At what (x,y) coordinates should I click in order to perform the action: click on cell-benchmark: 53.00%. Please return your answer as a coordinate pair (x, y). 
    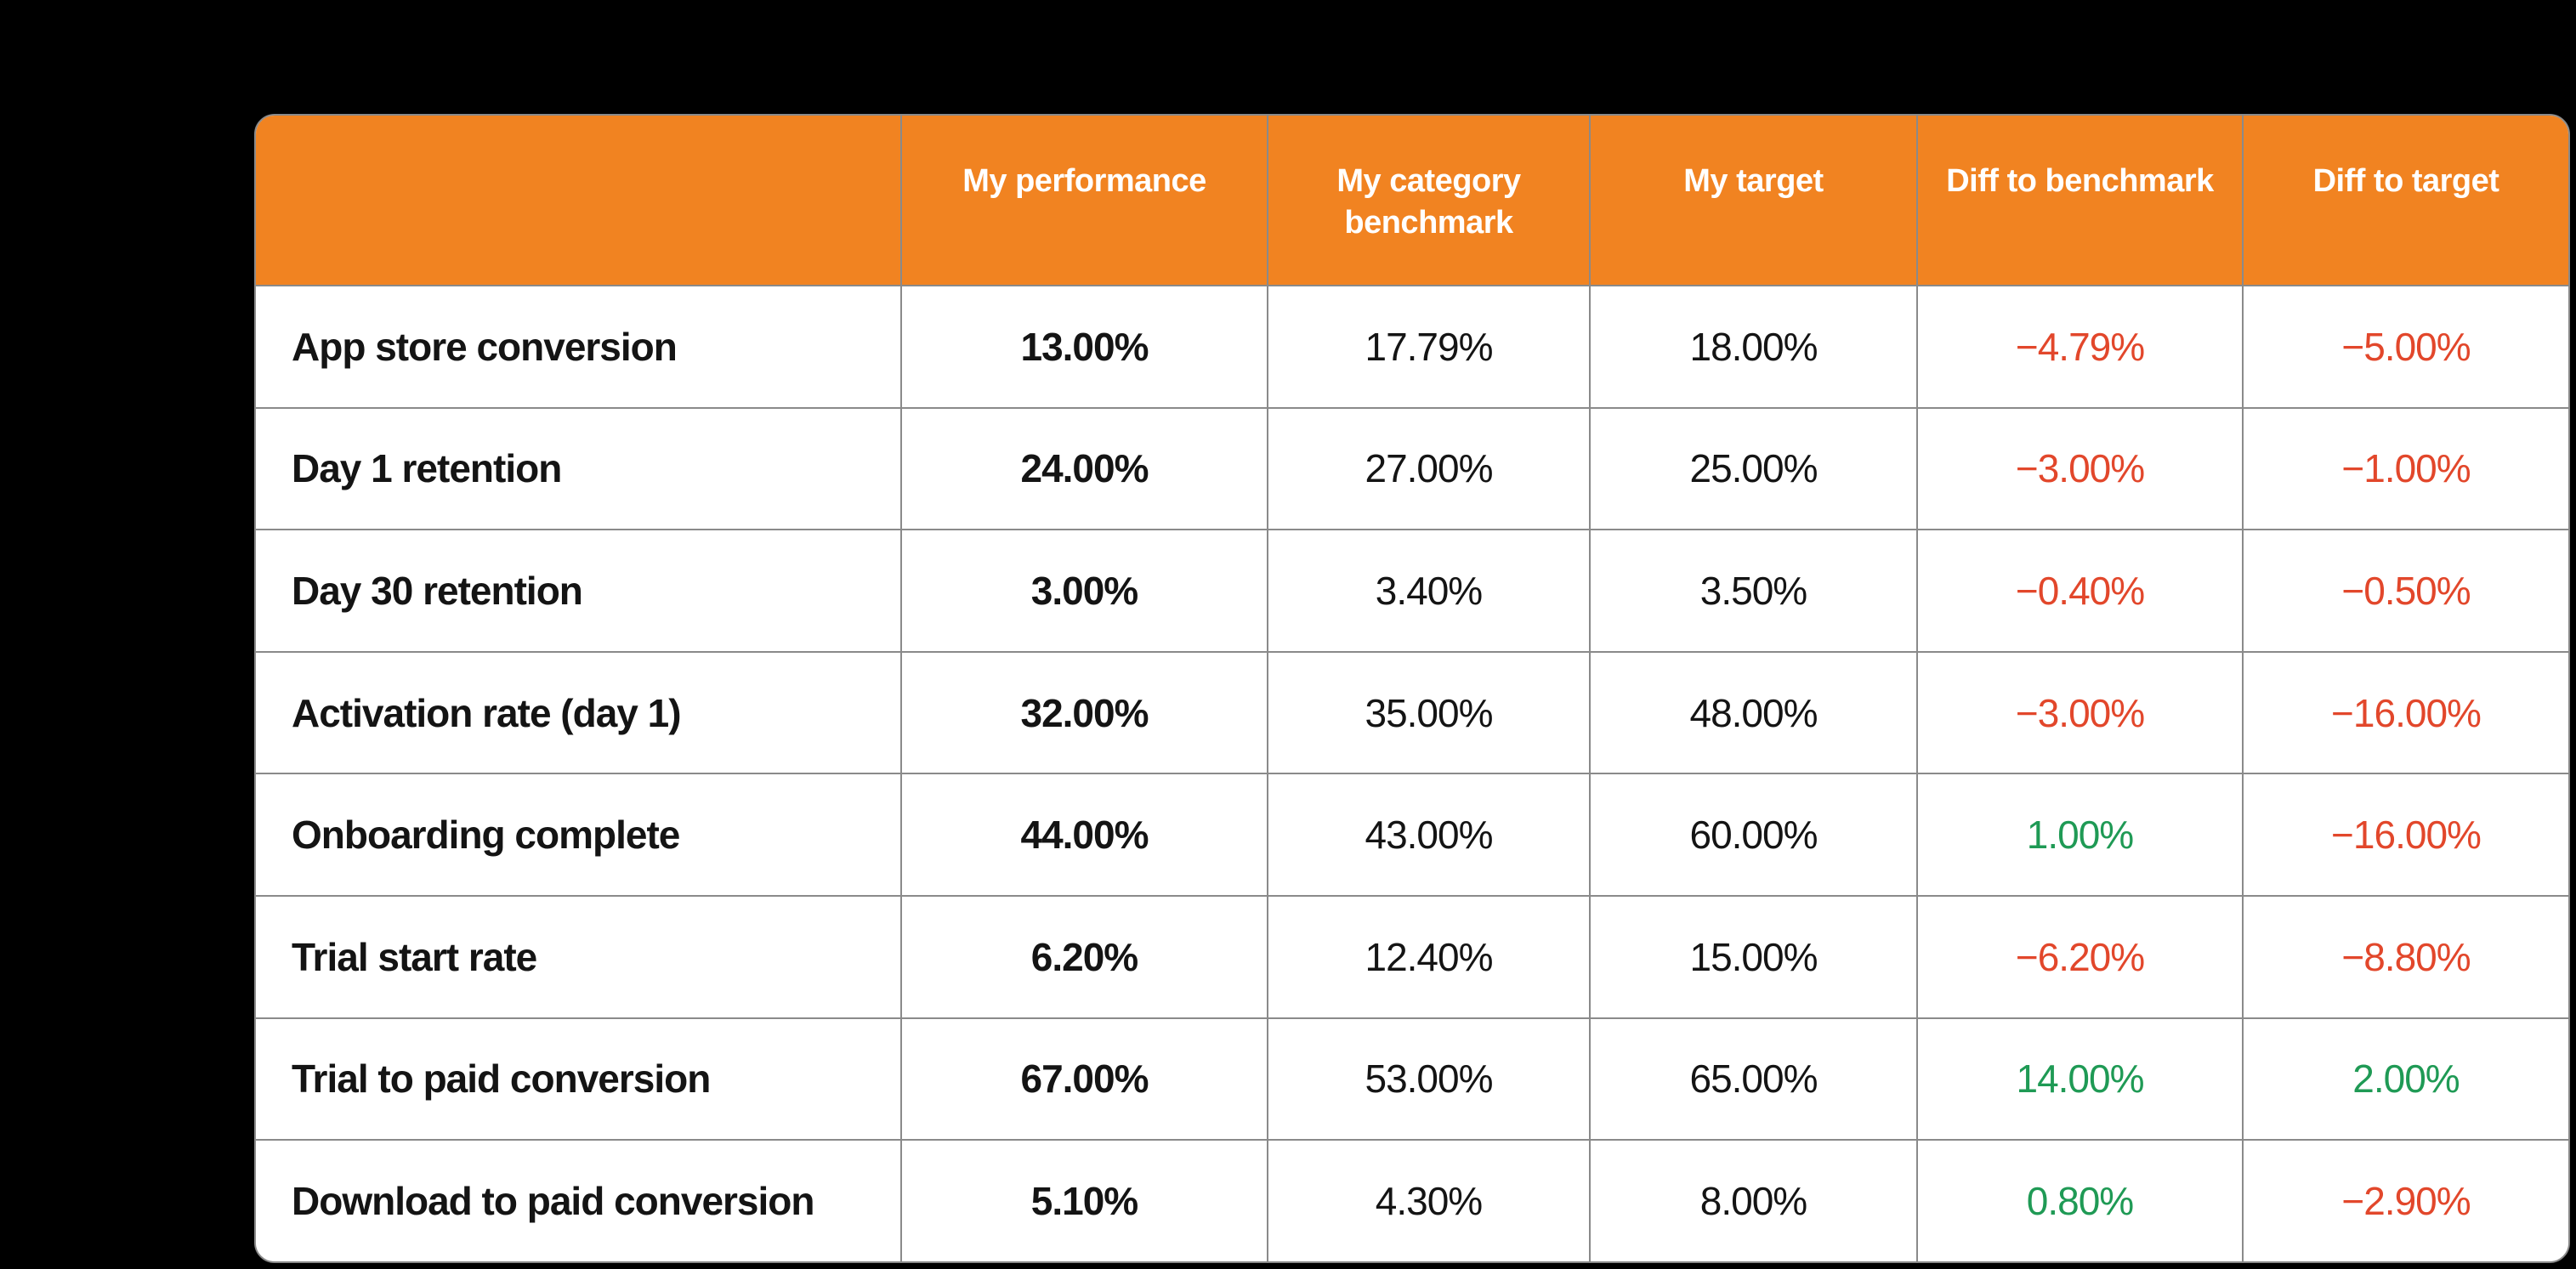
    Looking at the image, I should click on (1430, 1078).